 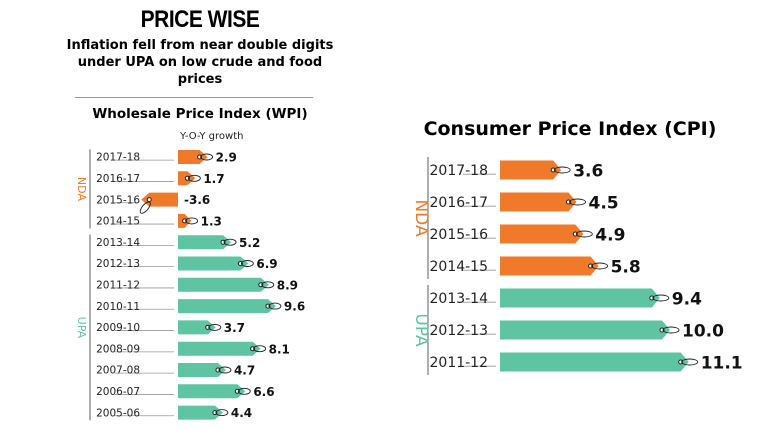 I want to click on data-label: 1.3, so click(x=211, y=221).